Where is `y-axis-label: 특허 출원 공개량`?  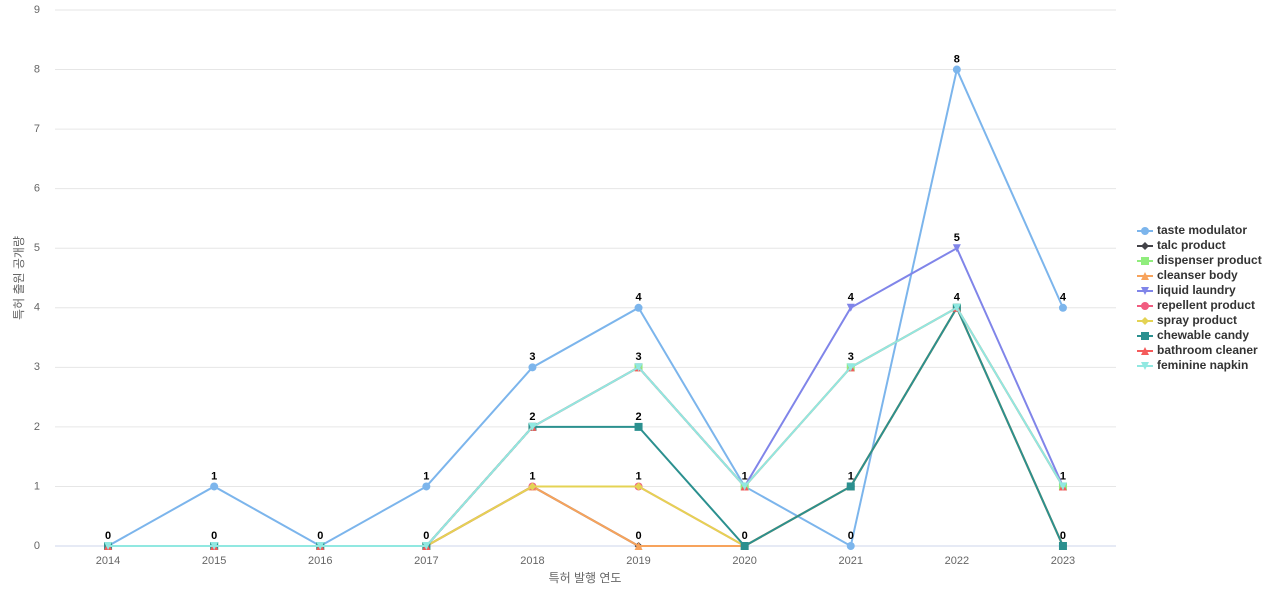
y-axis-label: 특허 출원 공개량 is located at coordinates (19, 278).